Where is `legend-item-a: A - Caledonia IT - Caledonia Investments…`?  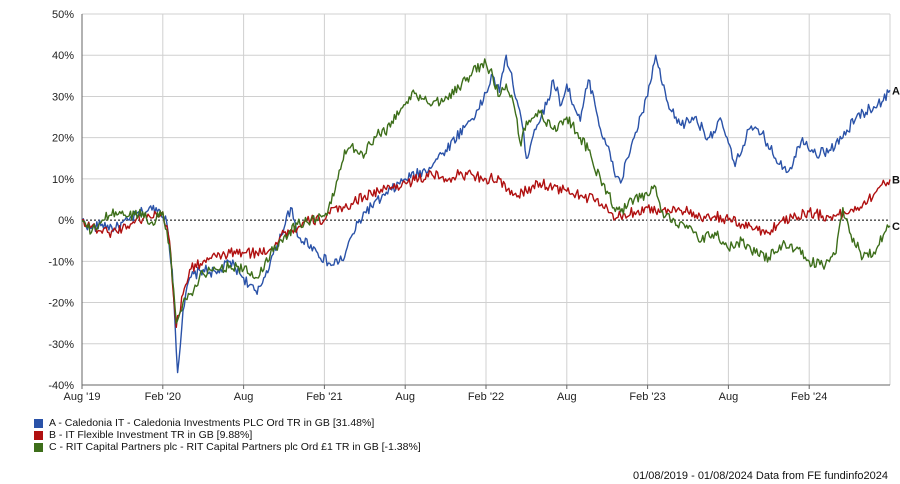 legend-item-a: A - Caledonia IT - Caledonia Investments… is located at coordinates (227, 423).